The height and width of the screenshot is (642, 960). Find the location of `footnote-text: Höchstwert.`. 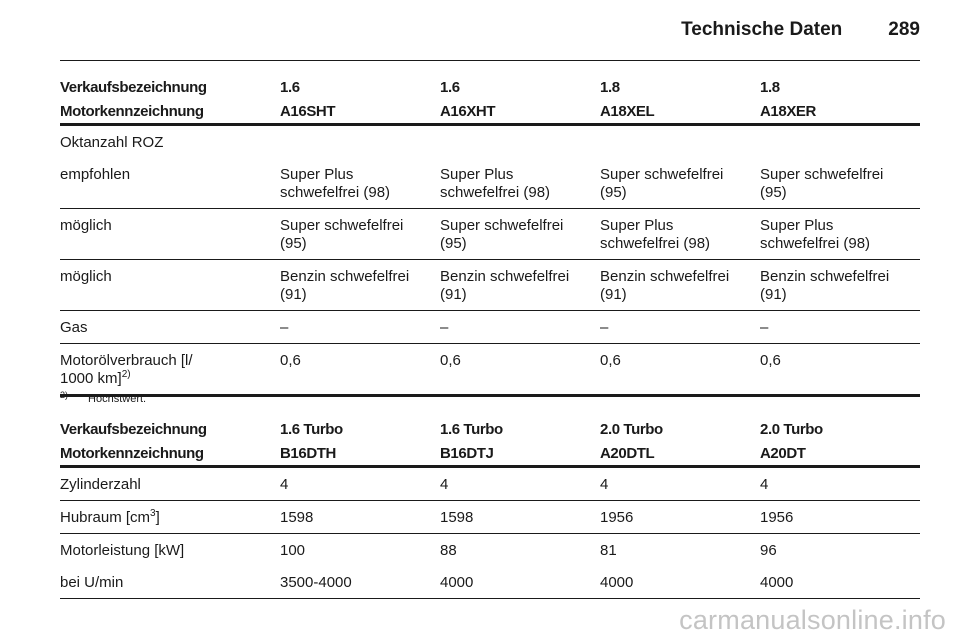

footnote-text: Höchstwert. is located at coordinates (117, 399).